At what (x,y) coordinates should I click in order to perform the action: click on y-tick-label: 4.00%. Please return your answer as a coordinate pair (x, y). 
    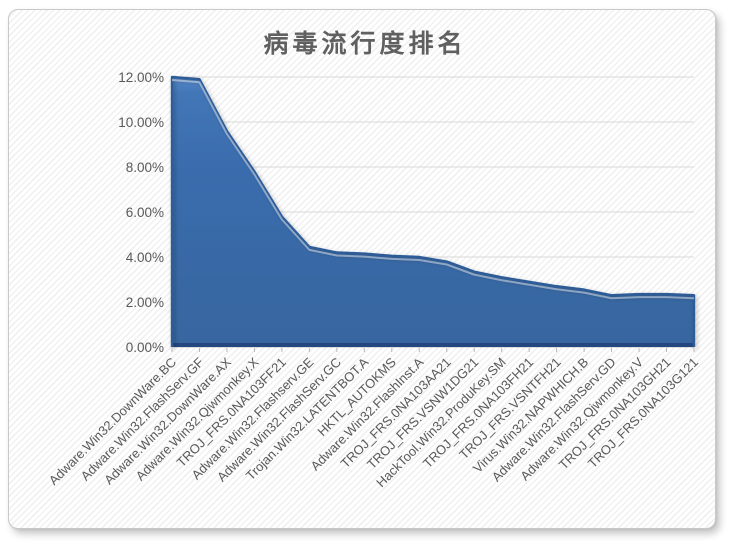
    Looking at the image, I should click on (145, 257).